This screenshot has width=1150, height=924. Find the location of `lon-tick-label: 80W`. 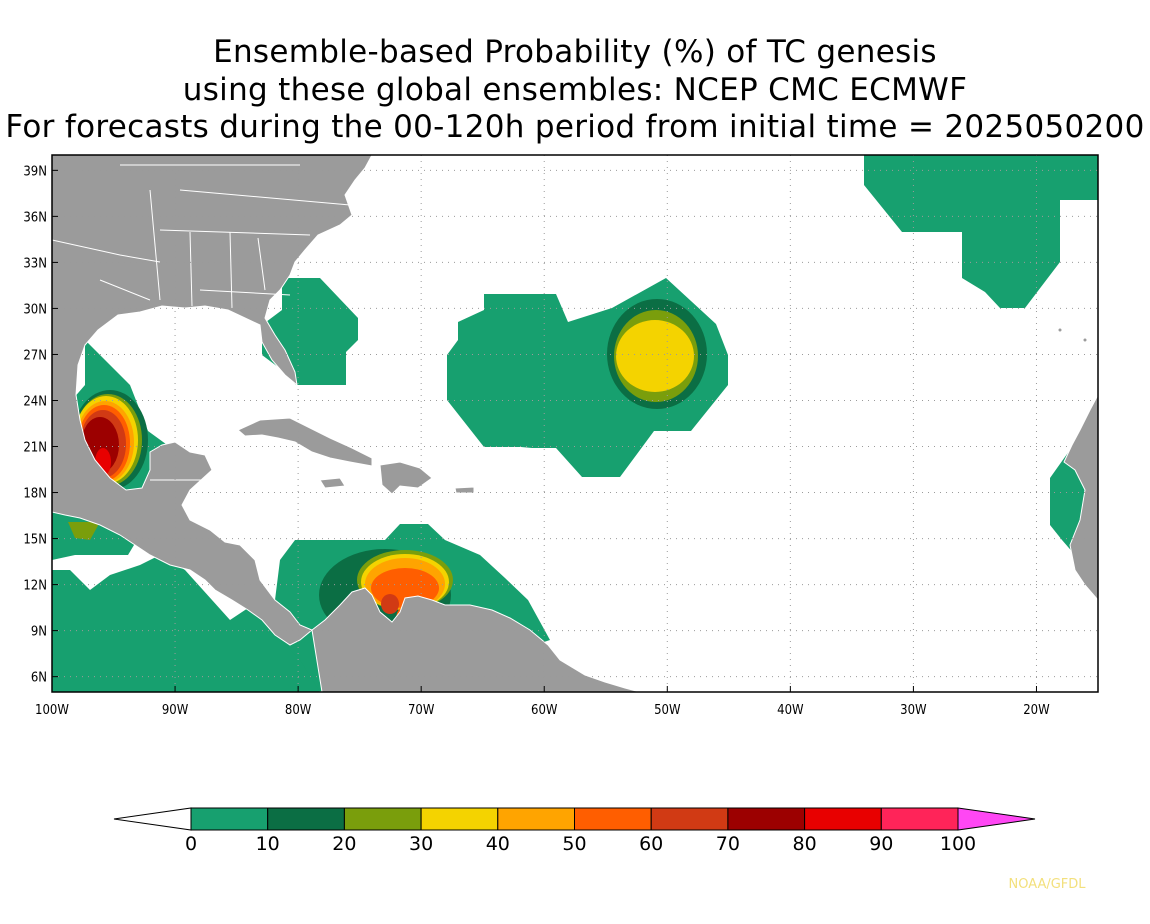

lon-tick-label: 80W is located at coordinates (298, 710).